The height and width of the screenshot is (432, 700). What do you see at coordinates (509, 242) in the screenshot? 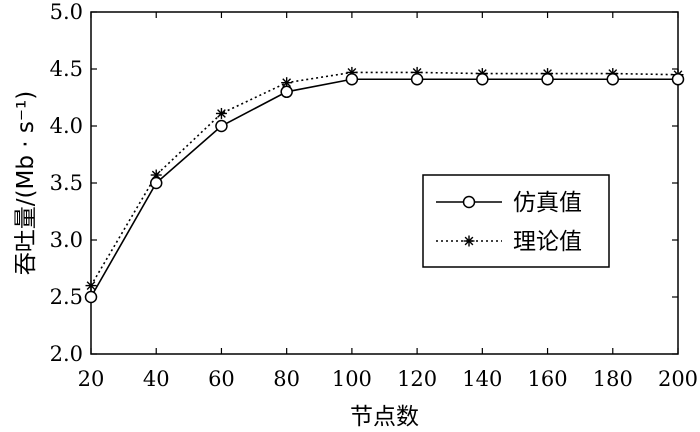
I see `legend-item-theoretical: 理论值` at bounding box center [509, 242].